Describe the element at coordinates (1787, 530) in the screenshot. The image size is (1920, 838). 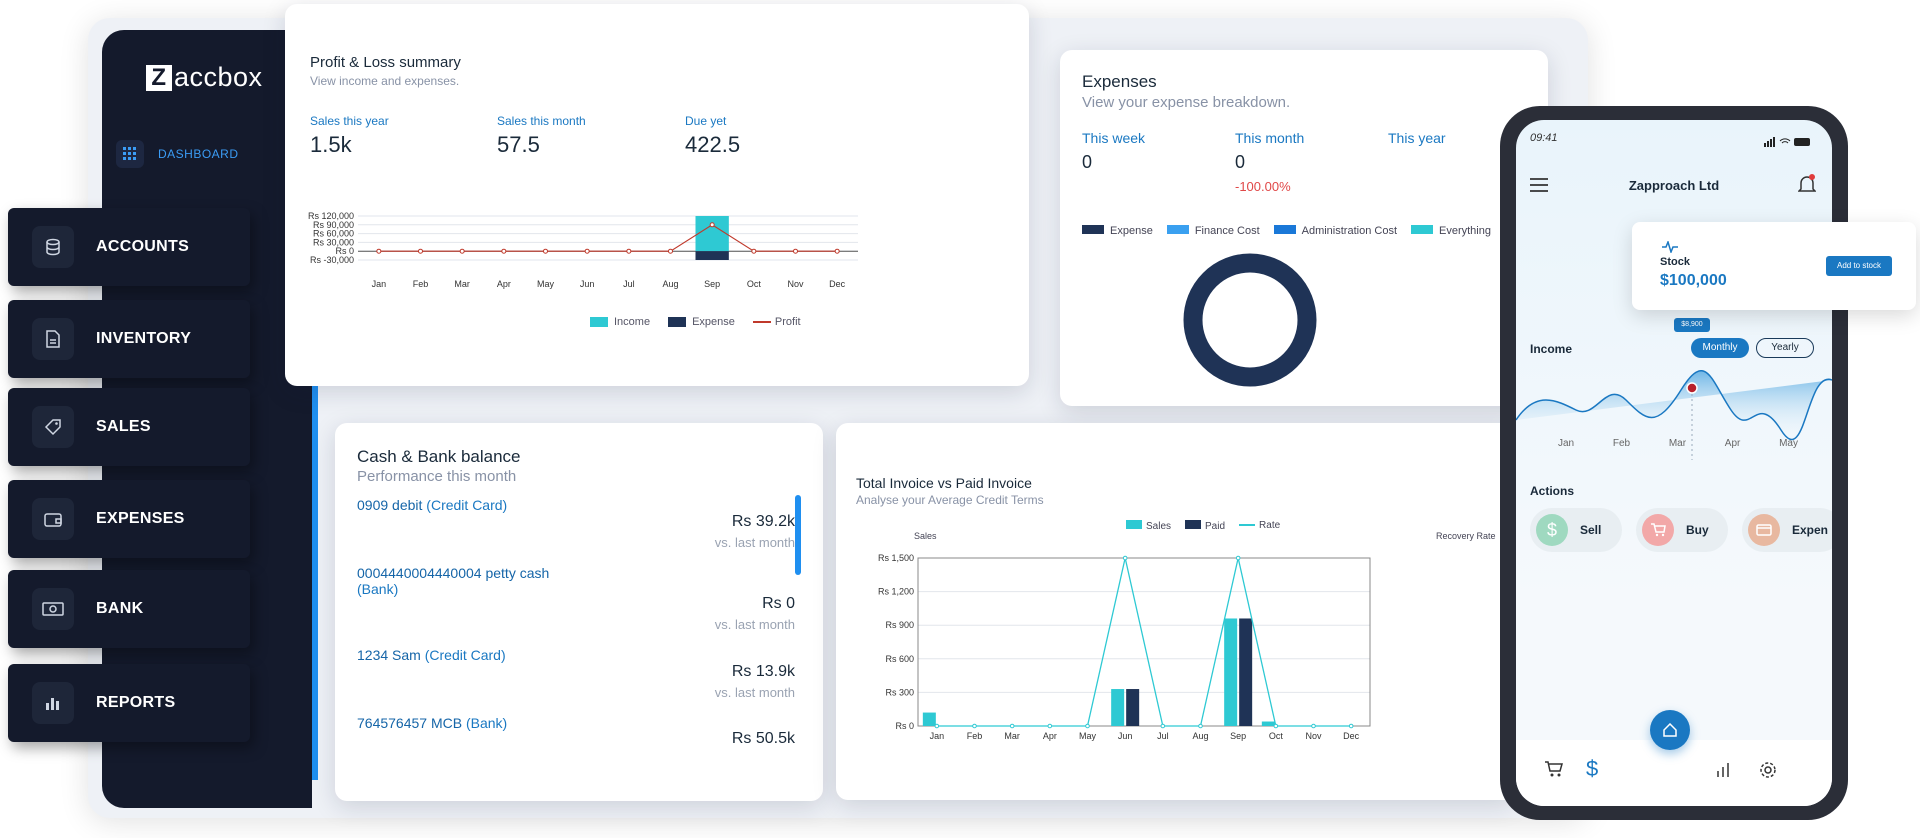
I see `expense-button: Expen` at that location.